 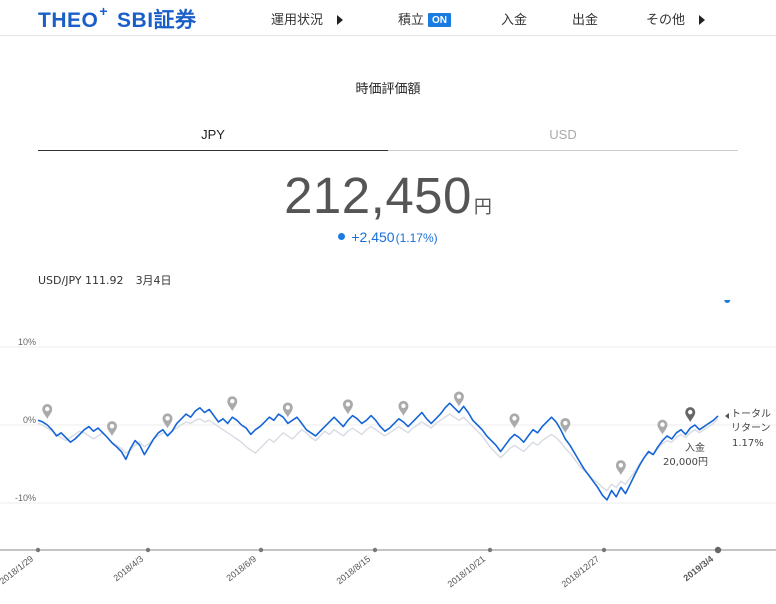 What do you see at coordinates (241, 568) in the screenshot?
I see `x-tick-label: 2018/6/9` at bounding box center [241, 568].